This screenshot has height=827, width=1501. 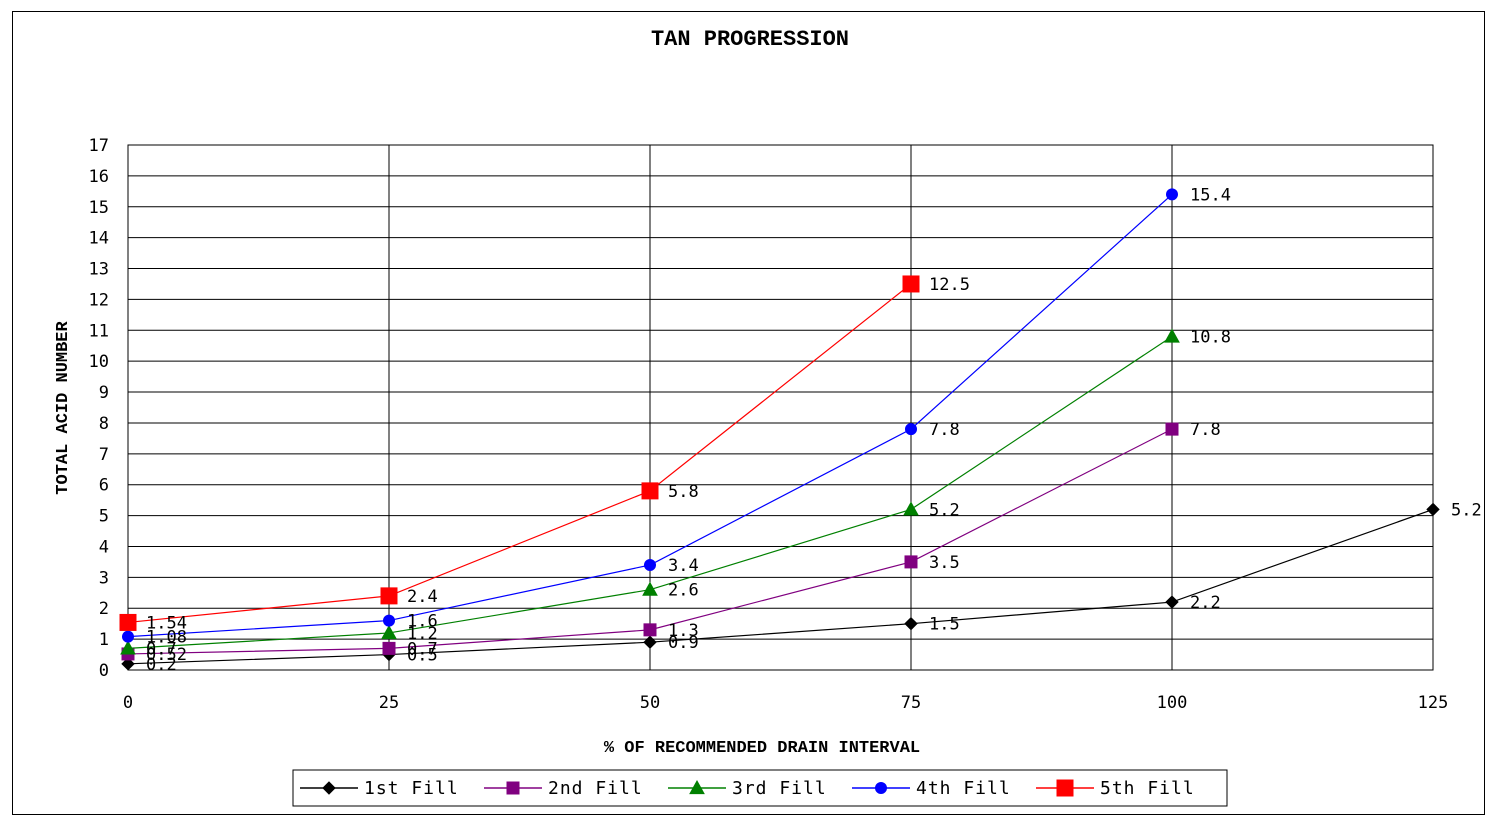 What do you see at coordinates (1205, 603) in the screenshot?
I see `data-label: 2.2` at bounding box center [1205, 603].